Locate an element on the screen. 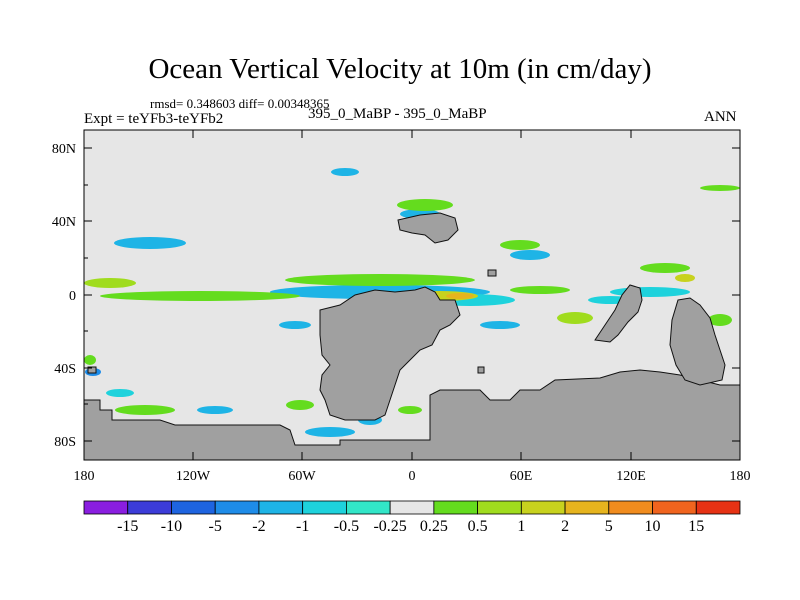 The image size is (800, 600). far-east-landmass is located at coordinates (697, 341).